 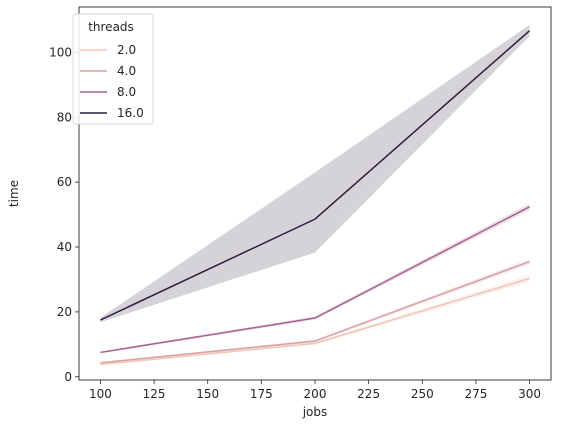 What do you see at coordinates (64, 247) in the screenshot?
I see `y-tick-label: 40` at bounding box center [64, 247].